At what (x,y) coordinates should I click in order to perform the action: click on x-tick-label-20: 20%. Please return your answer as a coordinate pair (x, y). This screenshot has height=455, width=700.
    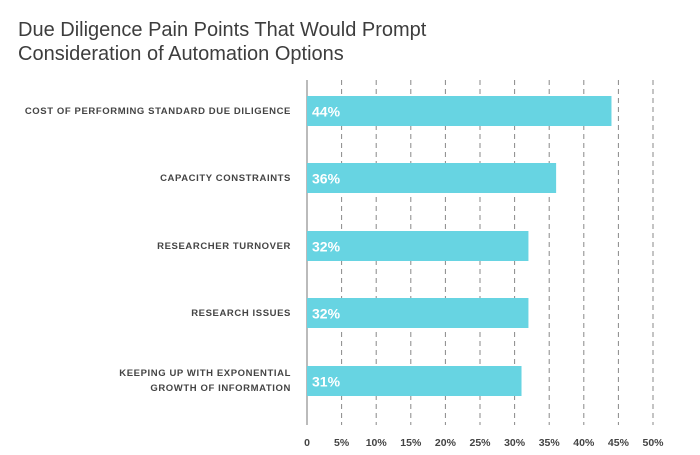
    Looking at the image, I should click on (446, 443).